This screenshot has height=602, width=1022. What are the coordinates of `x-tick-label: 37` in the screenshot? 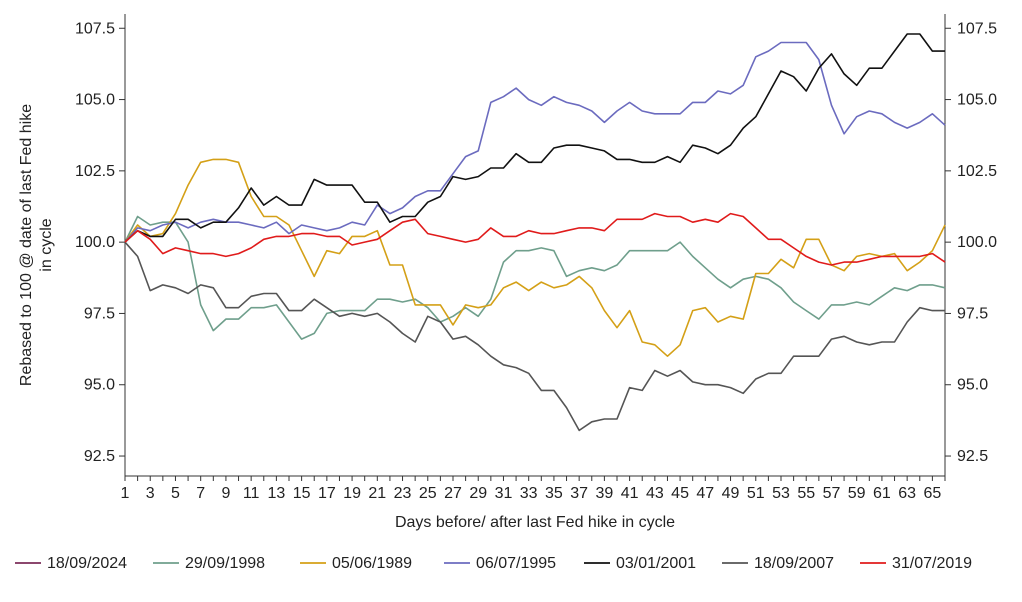 It's located at (579, 493).